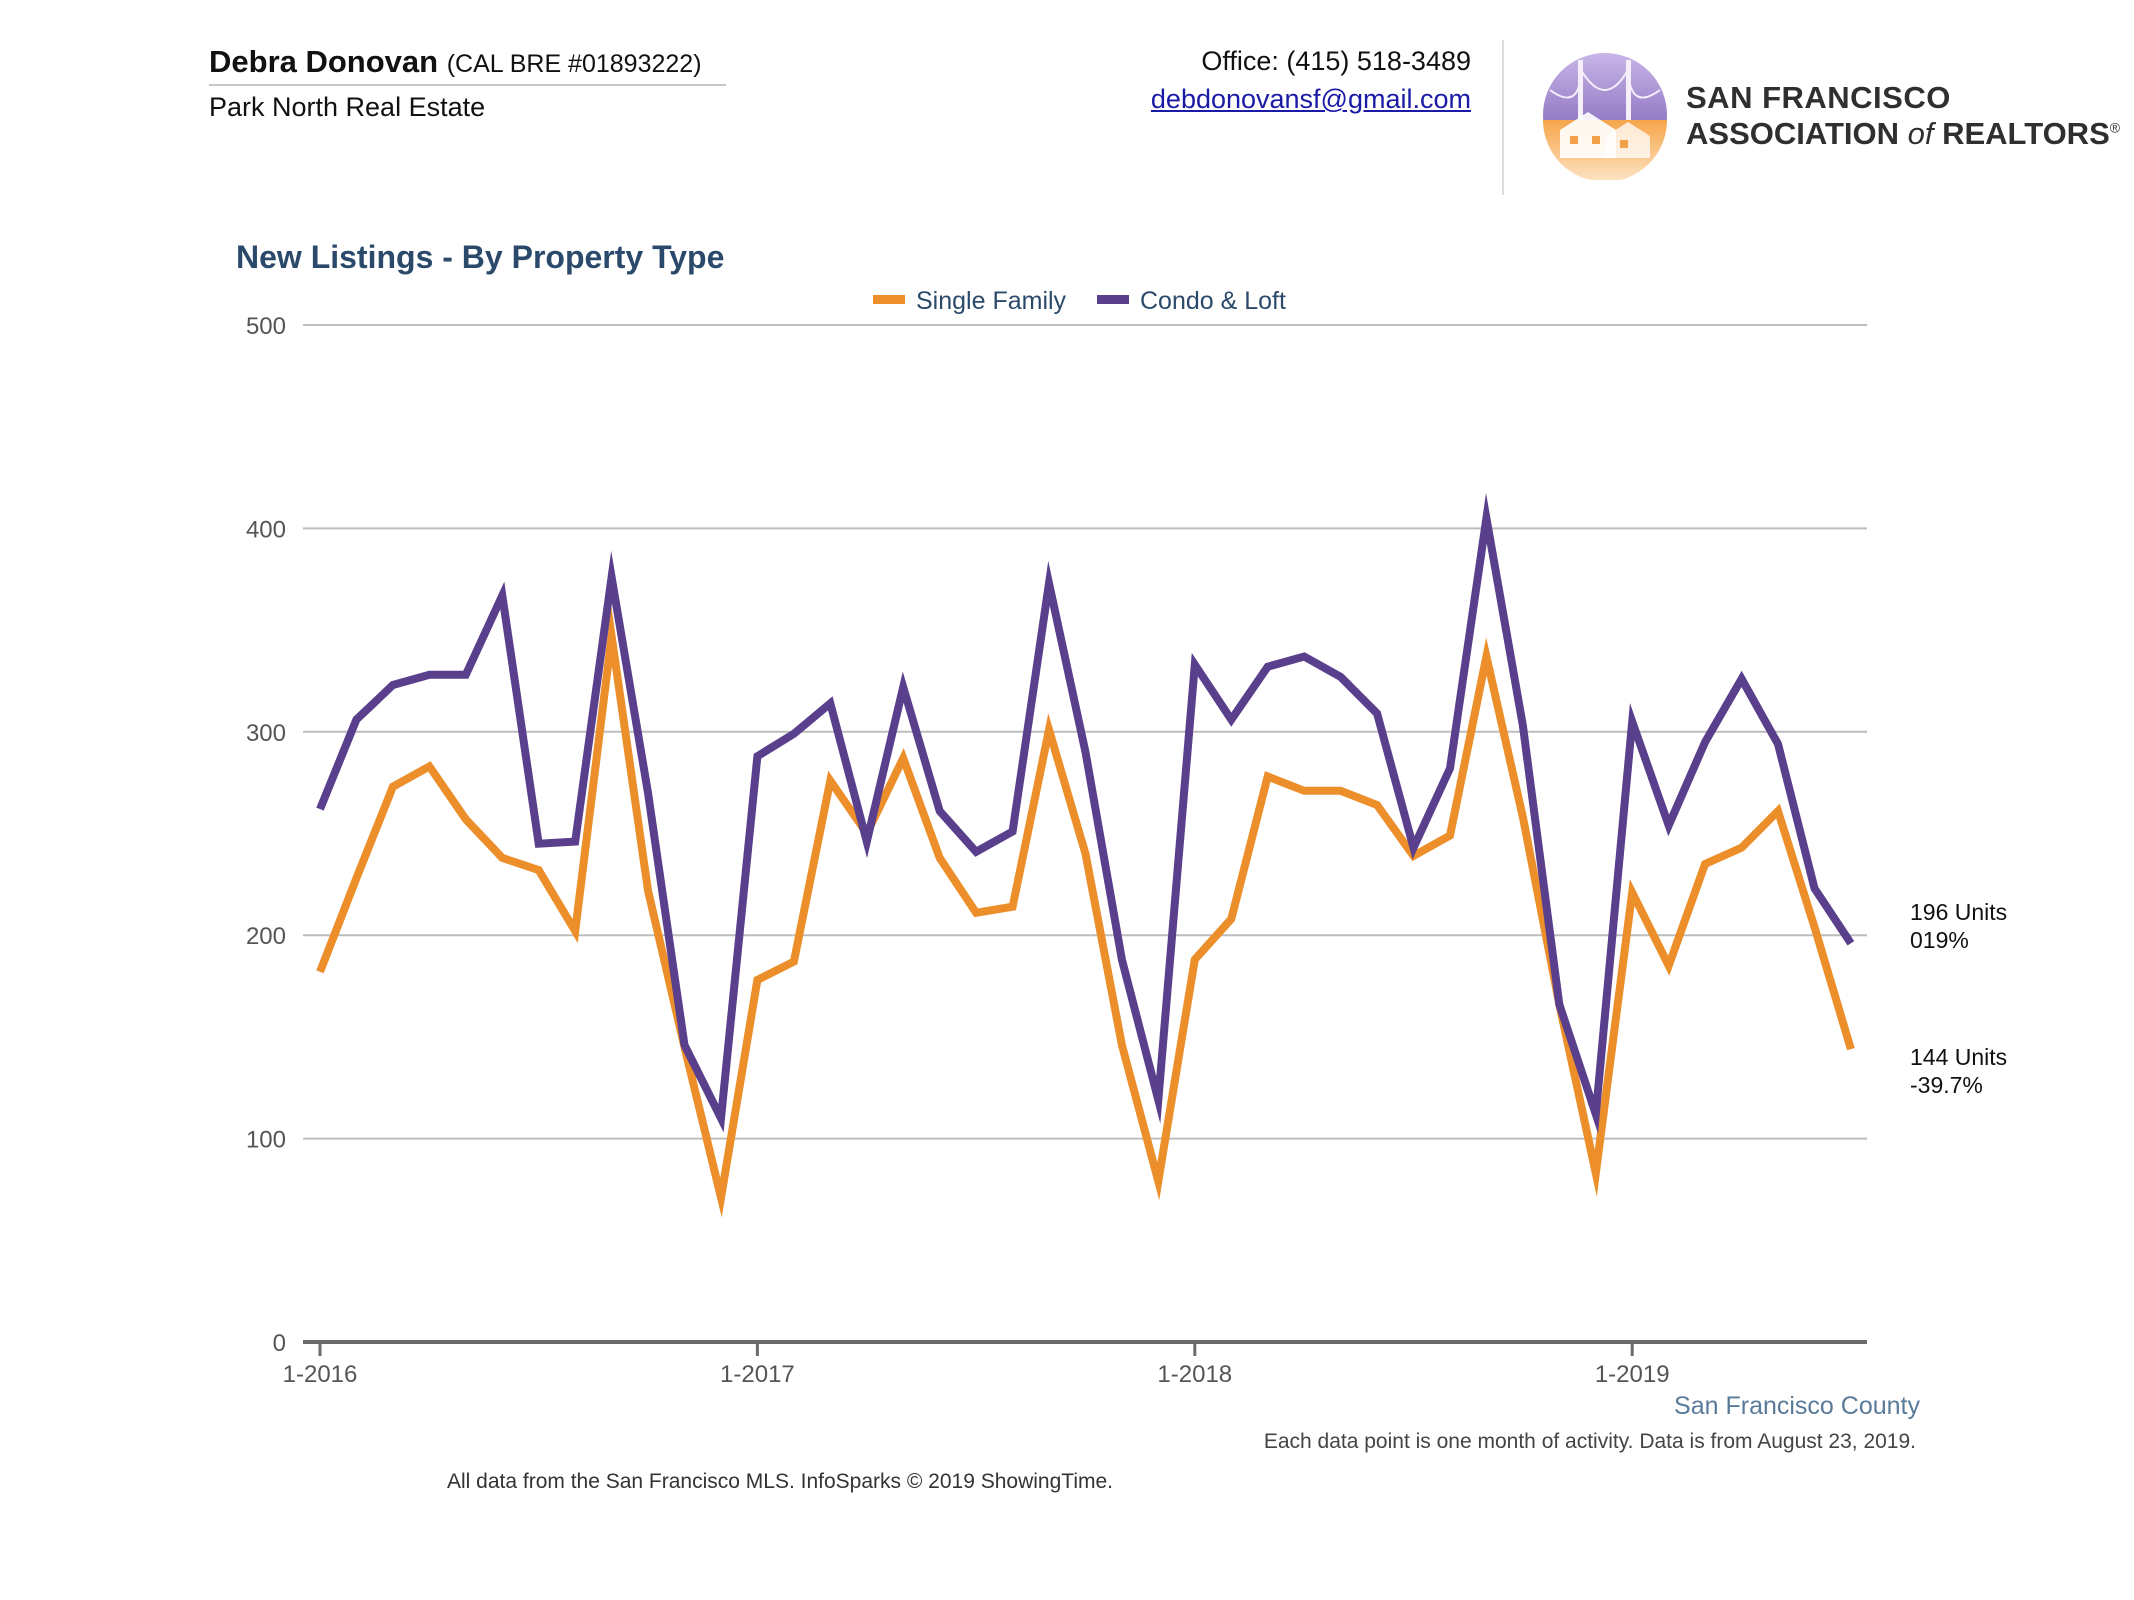 The width and height of the screenshot is (2134, 1600). Describe the element at coordinates (2026, 133) in the screenshot. I see `org-name-realtors: REALTORS` at that location.